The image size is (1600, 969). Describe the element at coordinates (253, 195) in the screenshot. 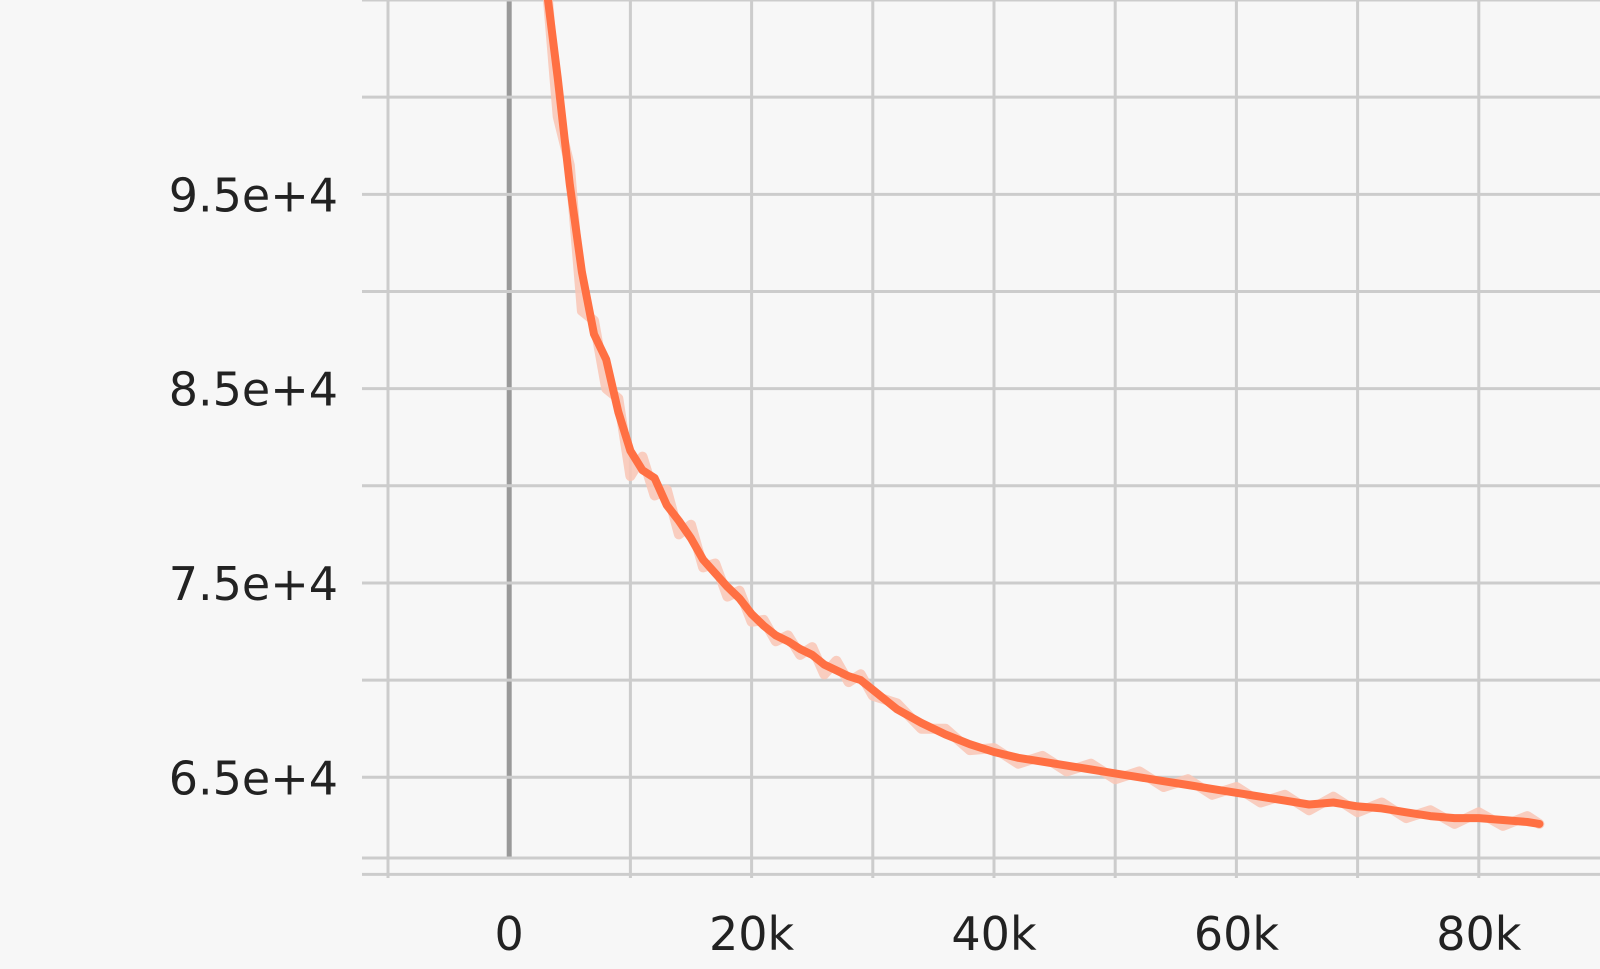

I see `y-tick-label: 9.5e+4` at that location.